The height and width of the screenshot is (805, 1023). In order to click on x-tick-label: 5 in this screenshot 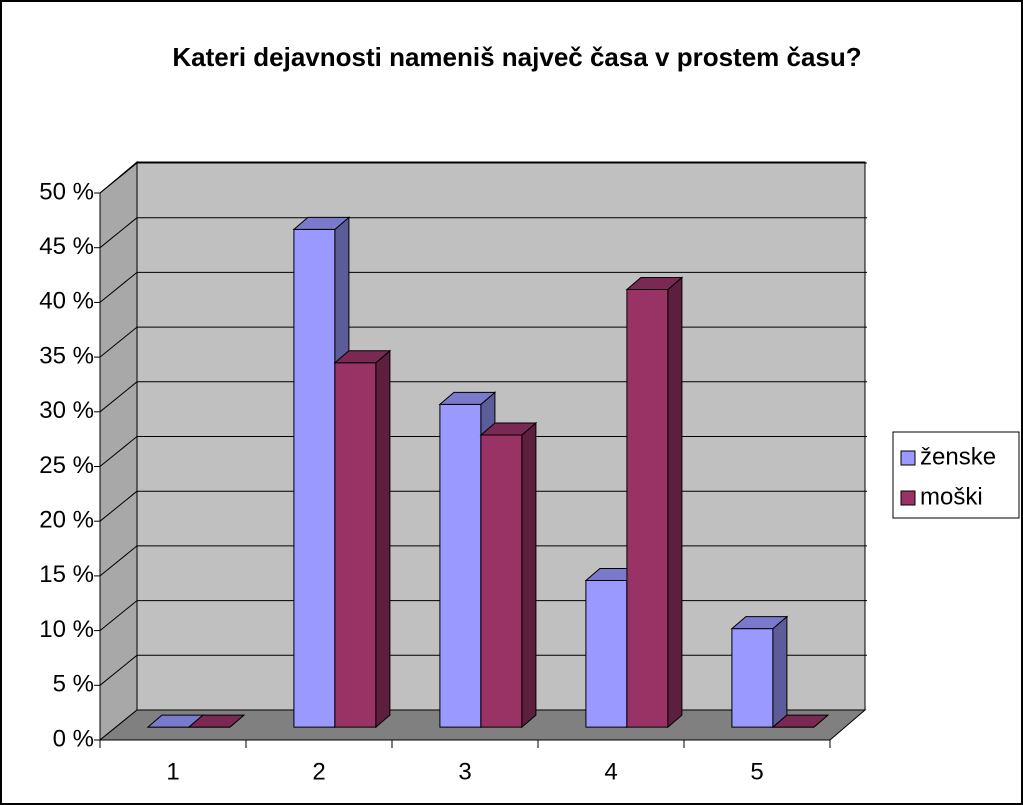, I will do `click(756, 771)`.